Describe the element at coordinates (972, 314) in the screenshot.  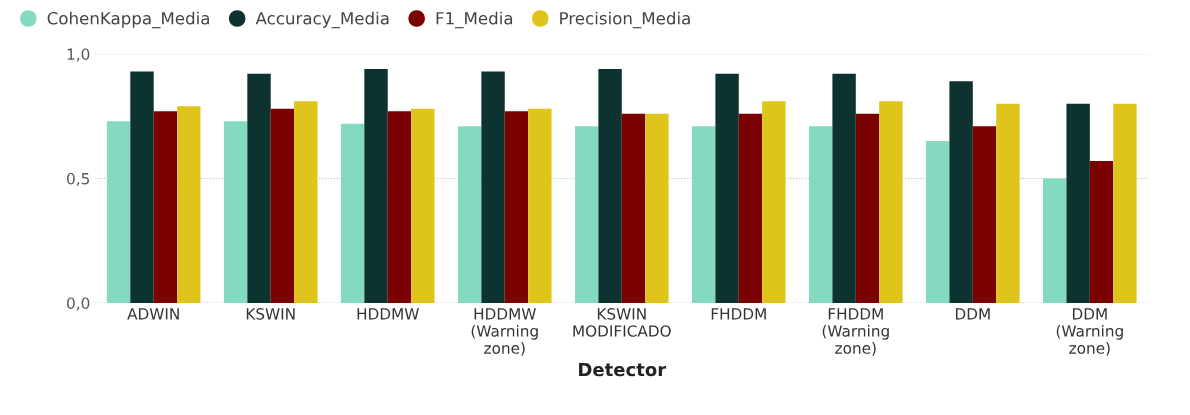
I see `x-tick-label: DDM` at that location.